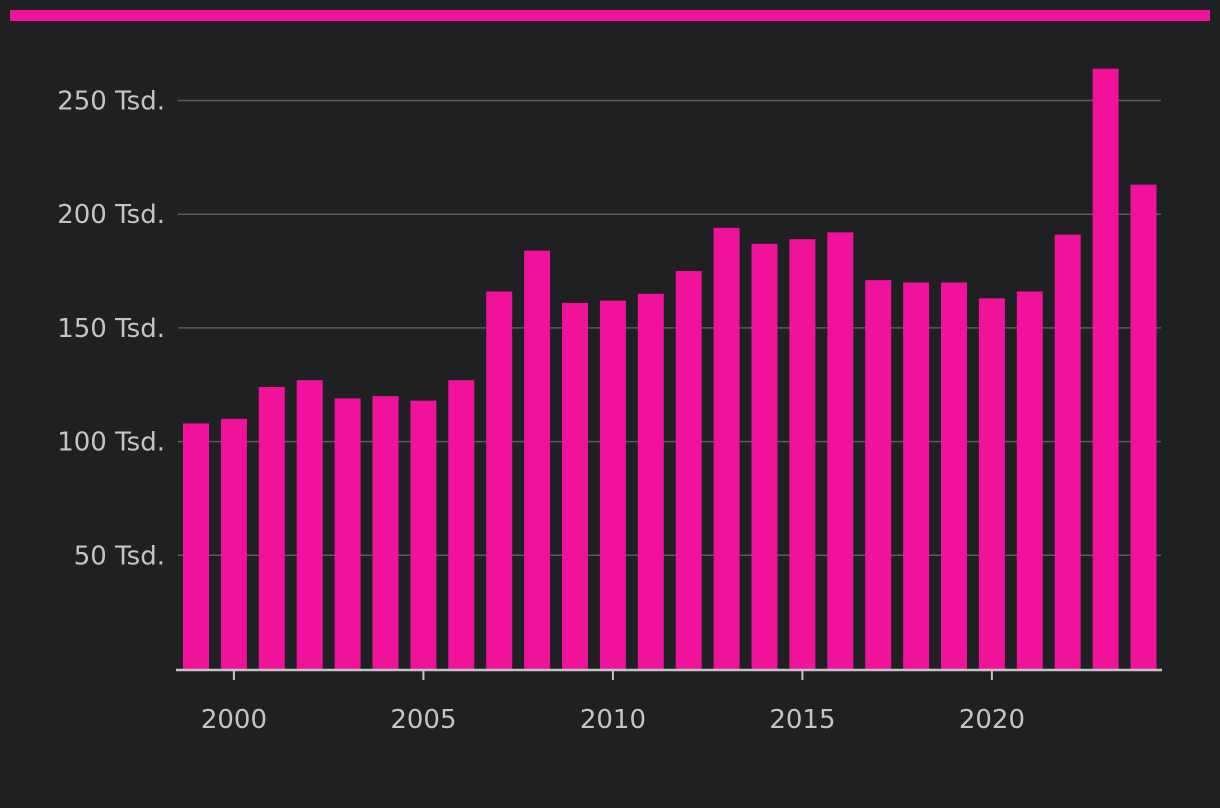 This screenshot has width=1220, height=808. I want to click on bar-1999, so click(196, 546).